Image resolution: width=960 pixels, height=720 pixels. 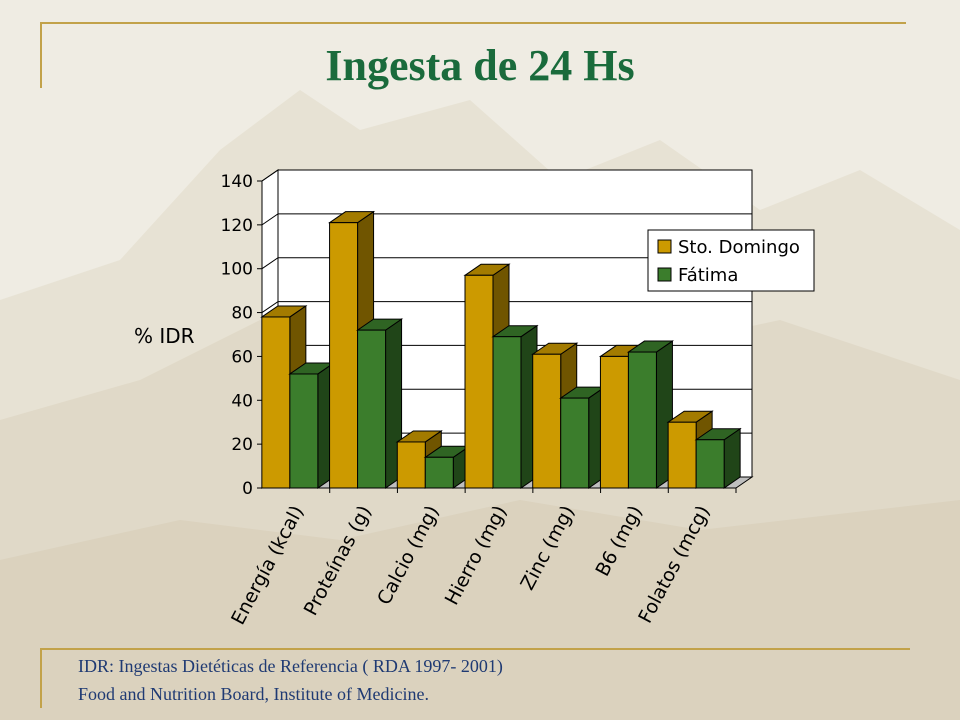 What do you see at coordinates (473, 23) in the screenshot?
I see `frame-top-line` at bounding box center [473, 23].